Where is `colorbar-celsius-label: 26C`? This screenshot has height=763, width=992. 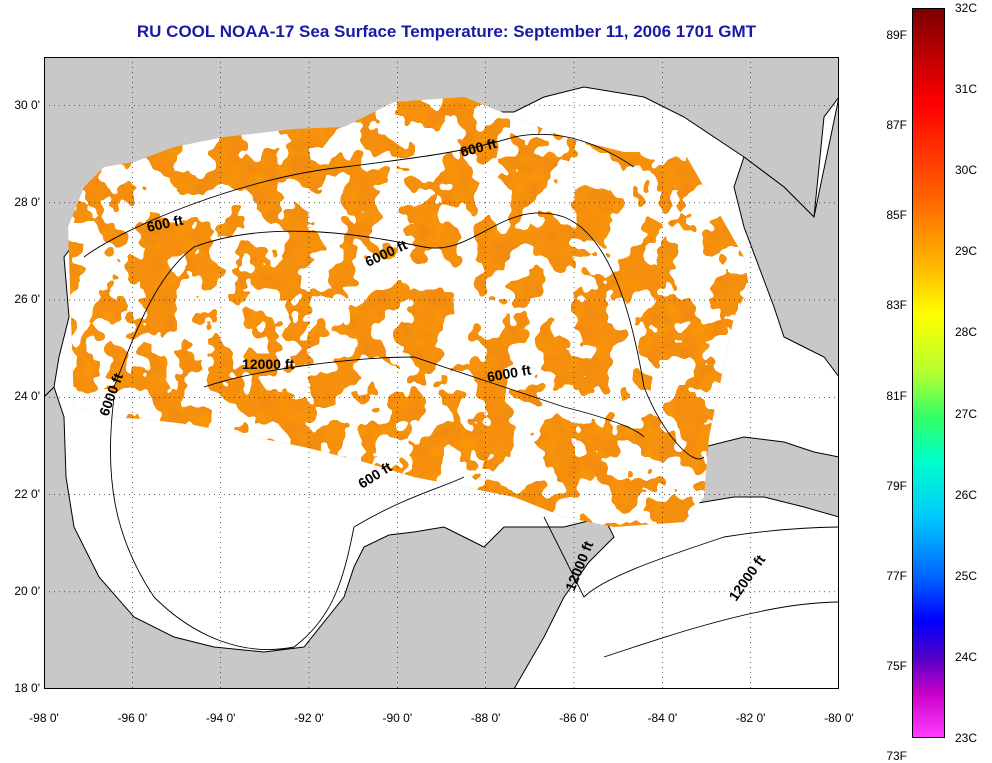 colorbar-celsius-label: 26C is located at coordinates (966, 494).